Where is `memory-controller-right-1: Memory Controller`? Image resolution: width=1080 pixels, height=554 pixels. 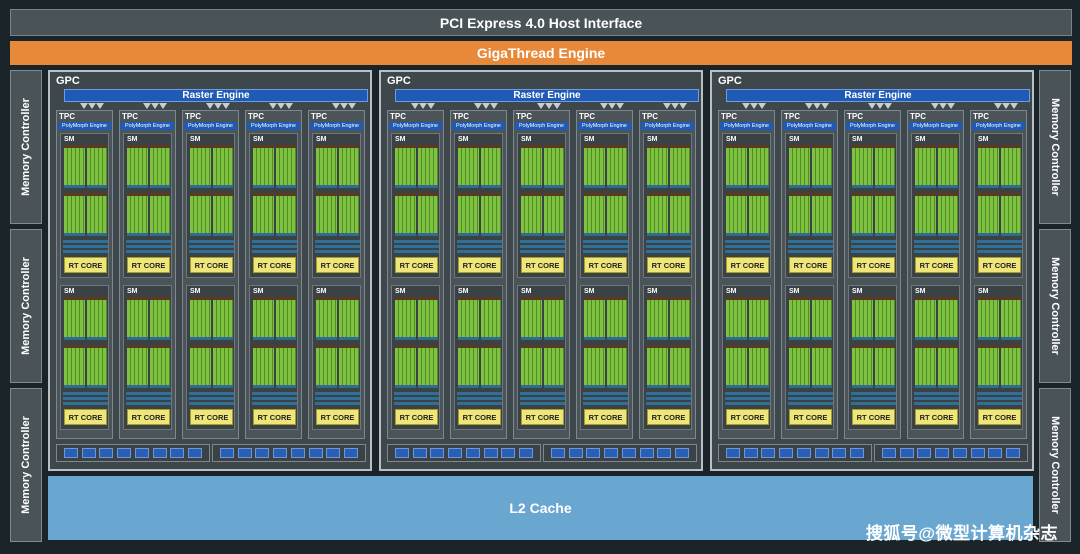 memory-controller-right-1: Memory Controller is located at coordinates (1055, 147).